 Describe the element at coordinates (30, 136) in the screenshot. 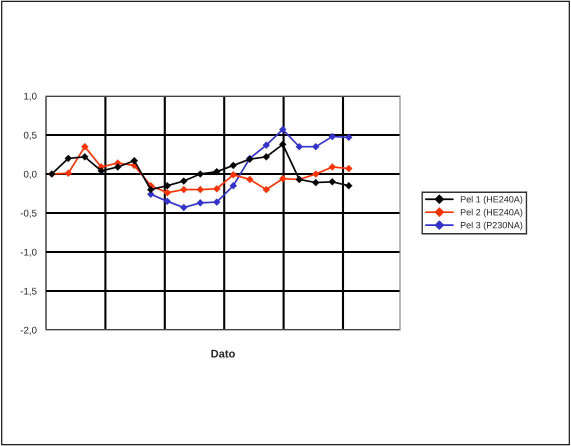

I see `y-tick-label: 0,5` at that location.